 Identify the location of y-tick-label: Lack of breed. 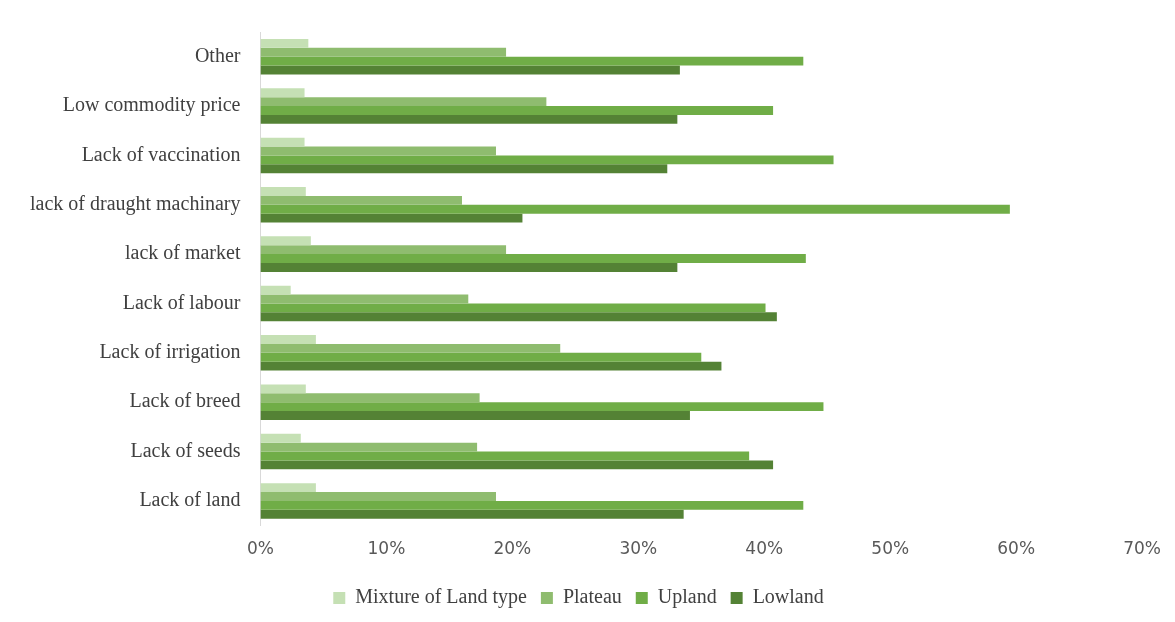
(185, 400).